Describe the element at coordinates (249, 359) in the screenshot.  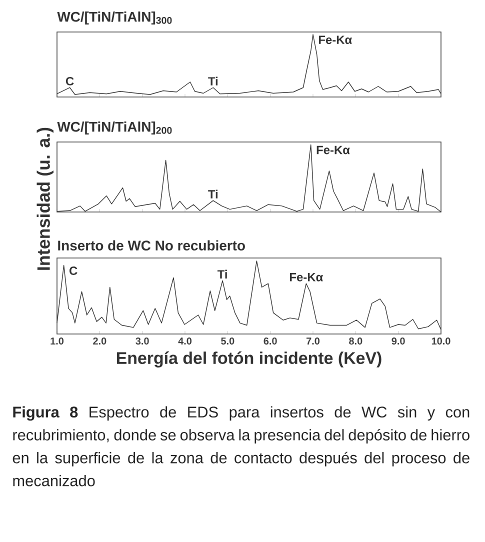
I see `x-axis-title: Energía del fotón incidente (KeV)` at that location.